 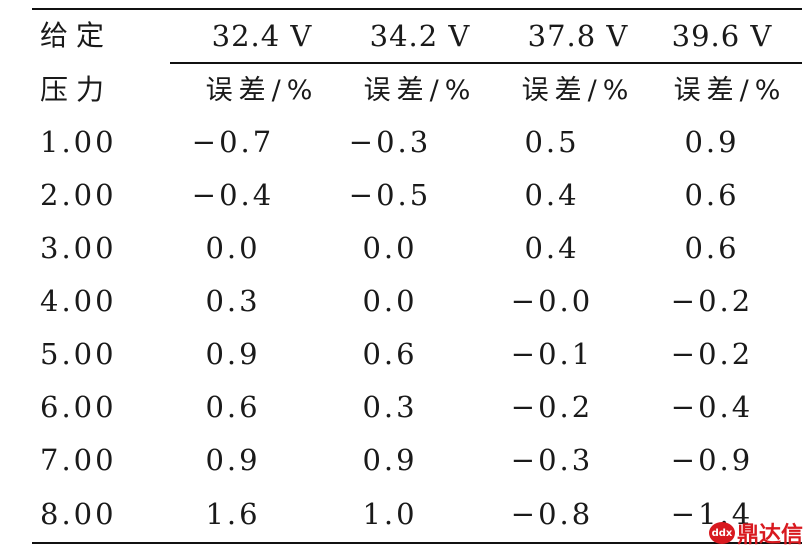 I want to click on table-top-rule, so click(x=417, y=9).